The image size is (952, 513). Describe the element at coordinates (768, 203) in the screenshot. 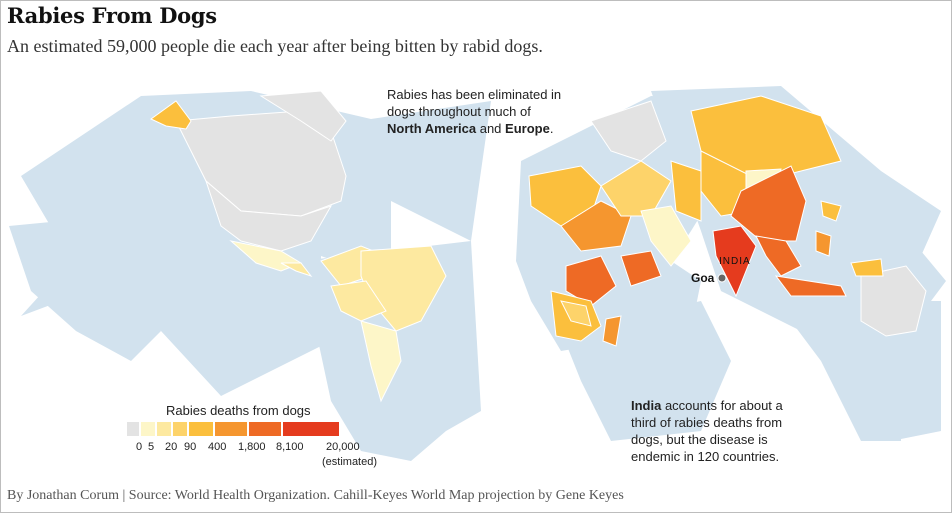

I see `region-china` at that location.